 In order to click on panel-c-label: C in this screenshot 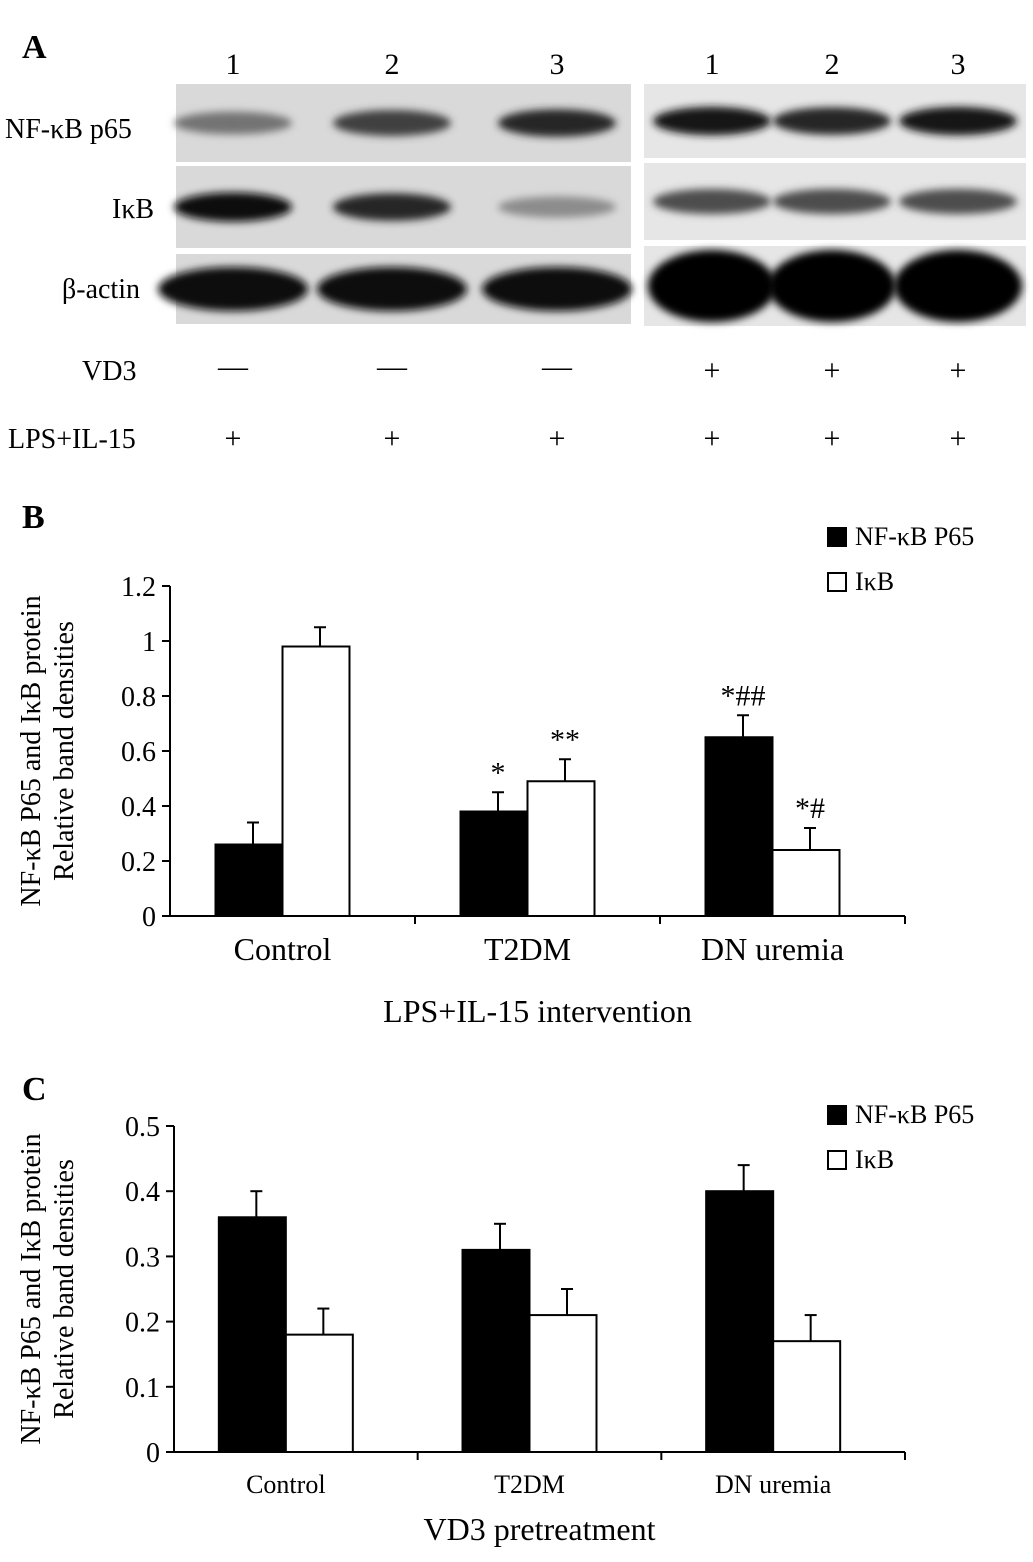, I will do `click(34, 1089)`.